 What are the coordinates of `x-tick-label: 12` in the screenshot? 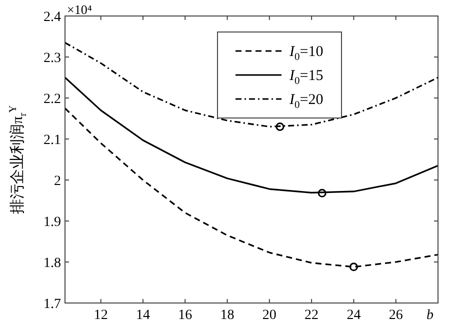 It's located at (101, 315).